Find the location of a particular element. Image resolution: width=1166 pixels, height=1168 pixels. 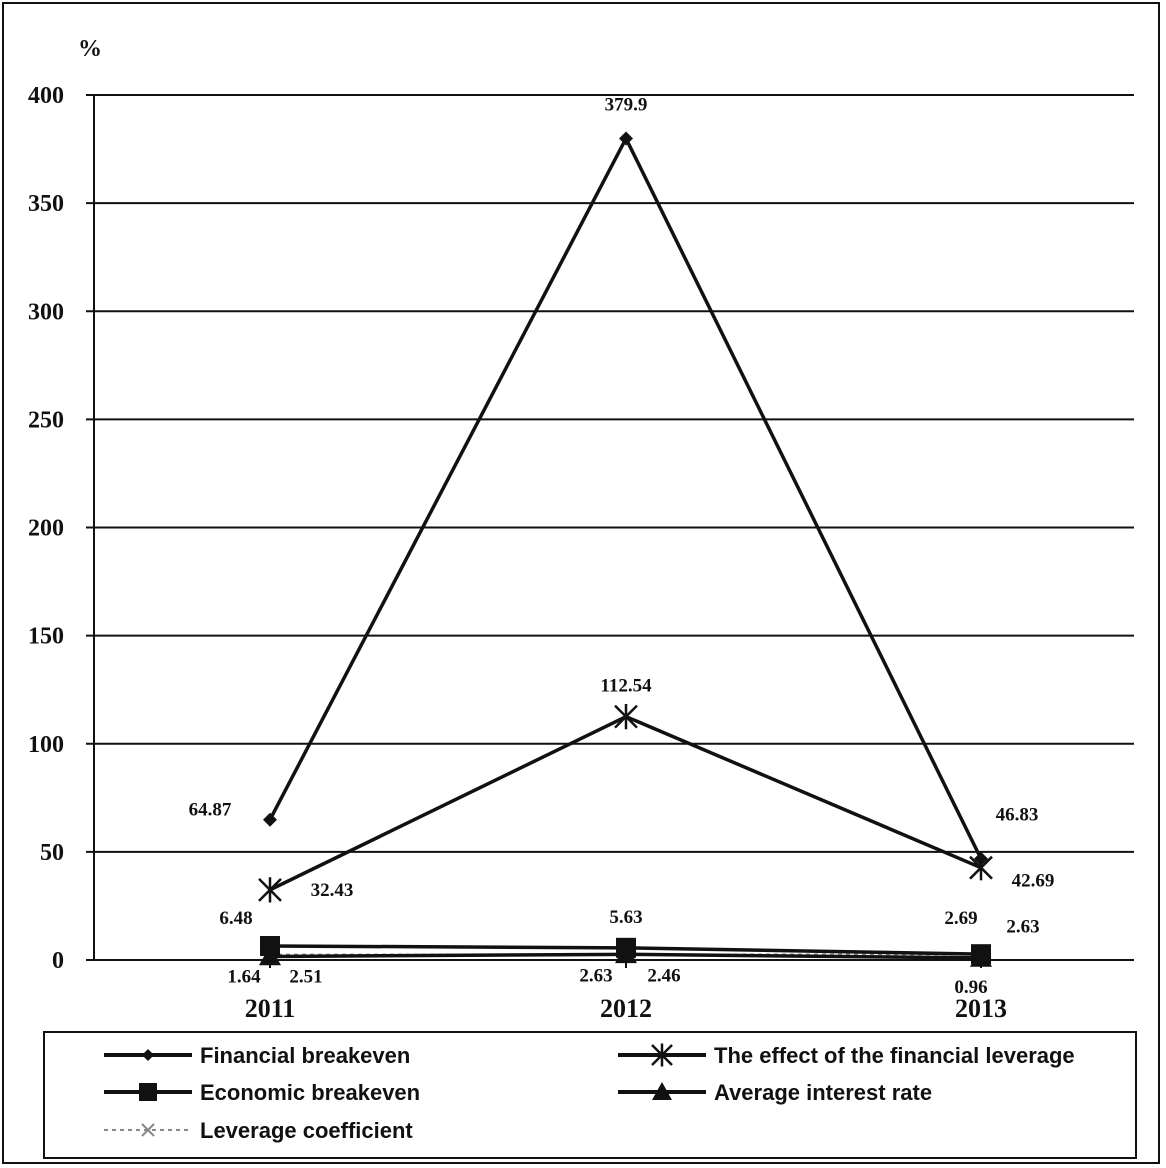

legend-item: Leverage coefficient is located at coordinates (258, 1130).